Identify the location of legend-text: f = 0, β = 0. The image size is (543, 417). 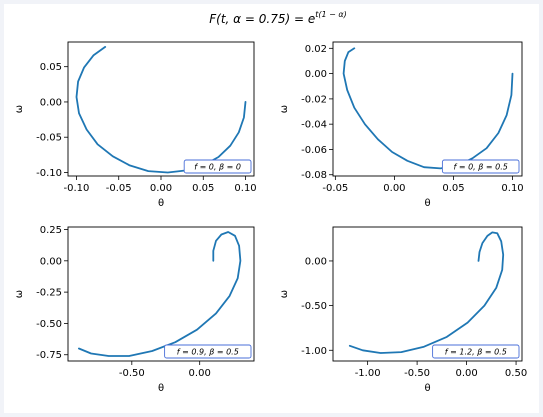
(217, 167).